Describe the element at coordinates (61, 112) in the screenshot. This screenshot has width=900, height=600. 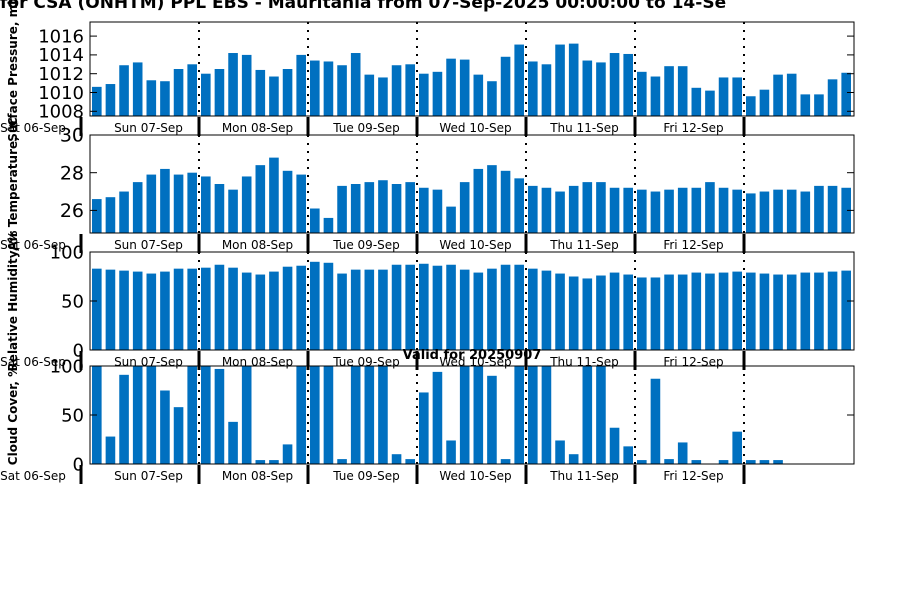
I see `y-tick-label: 1008` at that location.